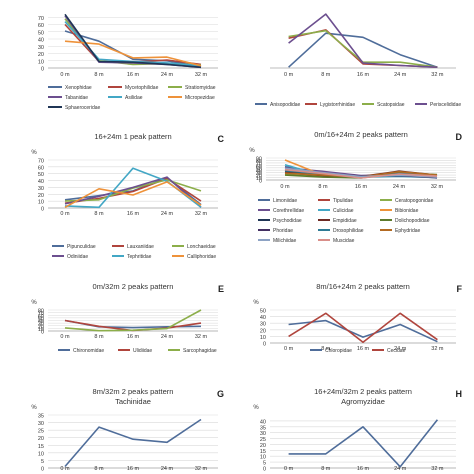  What do you see at coordinates (132, 136) in the screenshot?
I see `chart-title: 16+24m 1 peak pattern` at bounding box center [132, 136].